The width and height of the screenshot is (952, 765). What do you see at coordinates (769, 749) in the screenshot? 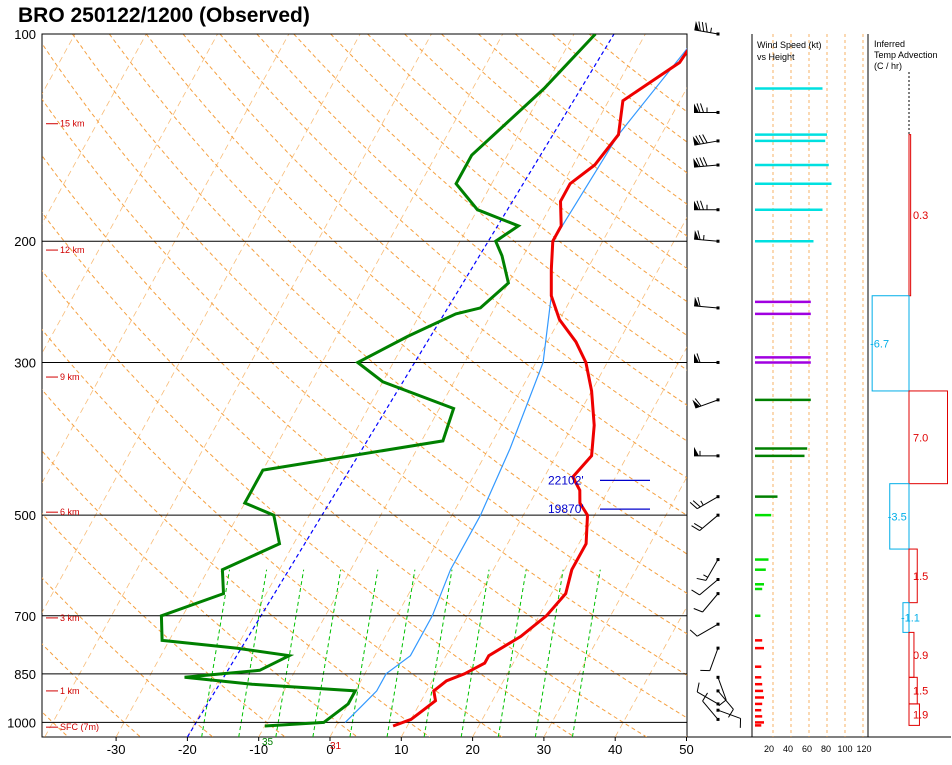
I see `wind-axis-label: 20` at bounding box center [769, 749].